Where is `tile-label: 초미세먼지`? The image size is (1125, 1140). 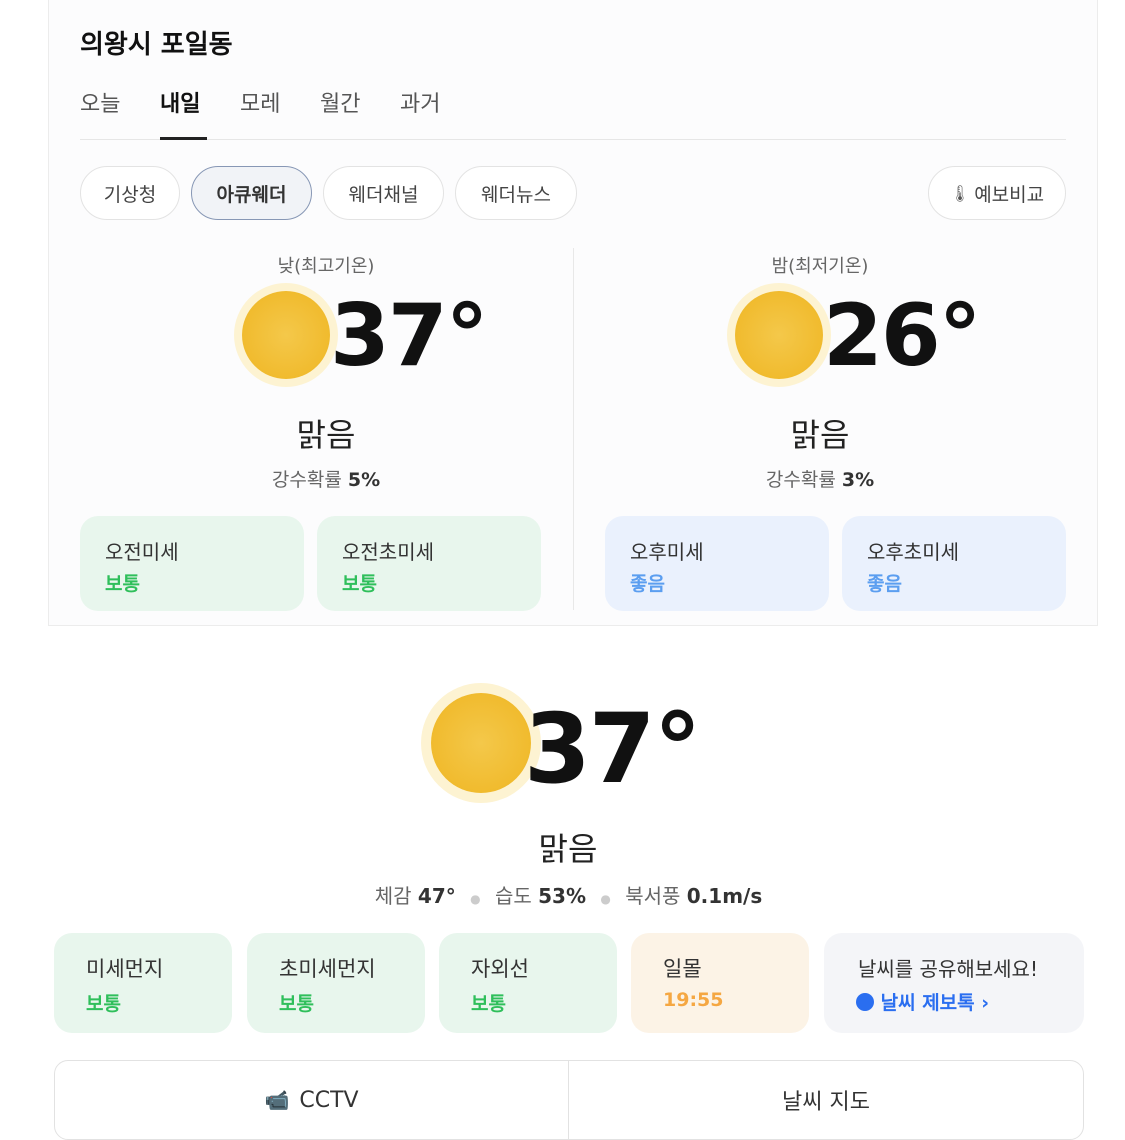
tile-label: 초미세먼지 is located at coordinates (327, 969).